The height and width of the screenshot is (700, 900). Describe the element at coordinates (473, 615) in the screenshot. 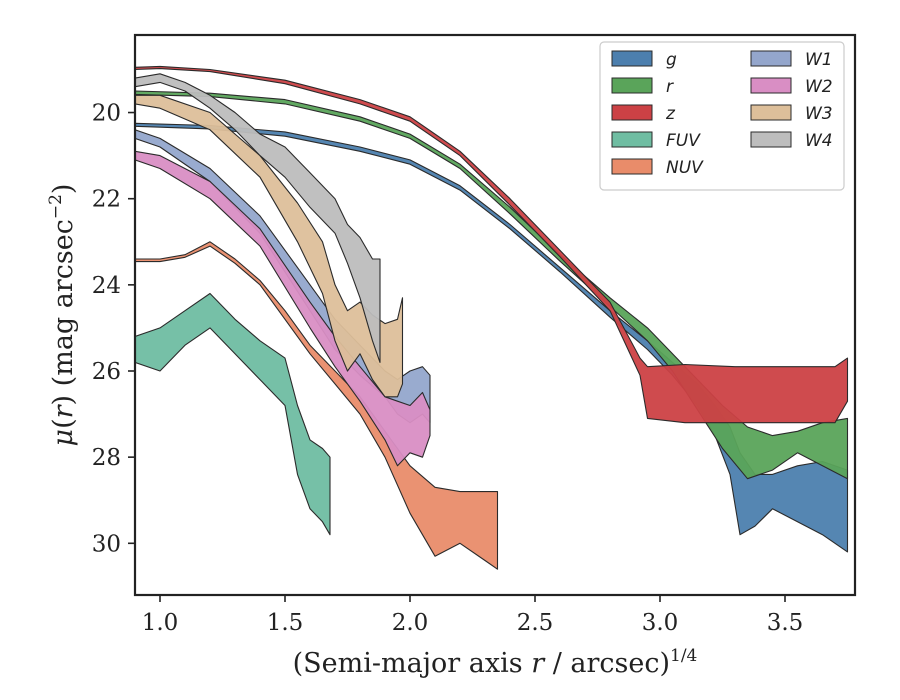

I see `x-axis-ticks: 1.0 1.5 2.0 2.5 3.0 3.5` at that location.